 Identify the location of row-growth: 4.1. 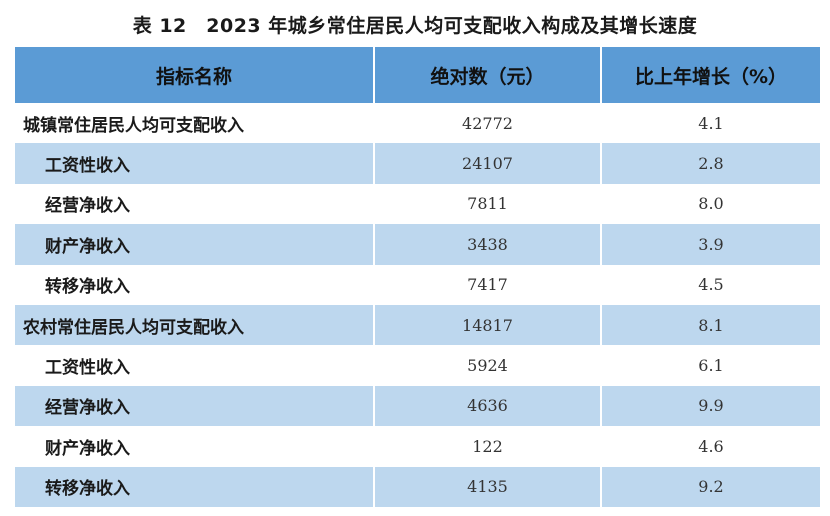
(711, 123).